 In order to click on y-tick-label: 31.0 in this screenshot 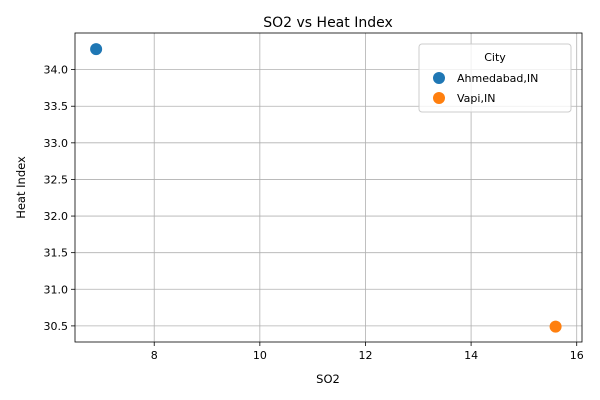, I will do `click(56, 289)`.